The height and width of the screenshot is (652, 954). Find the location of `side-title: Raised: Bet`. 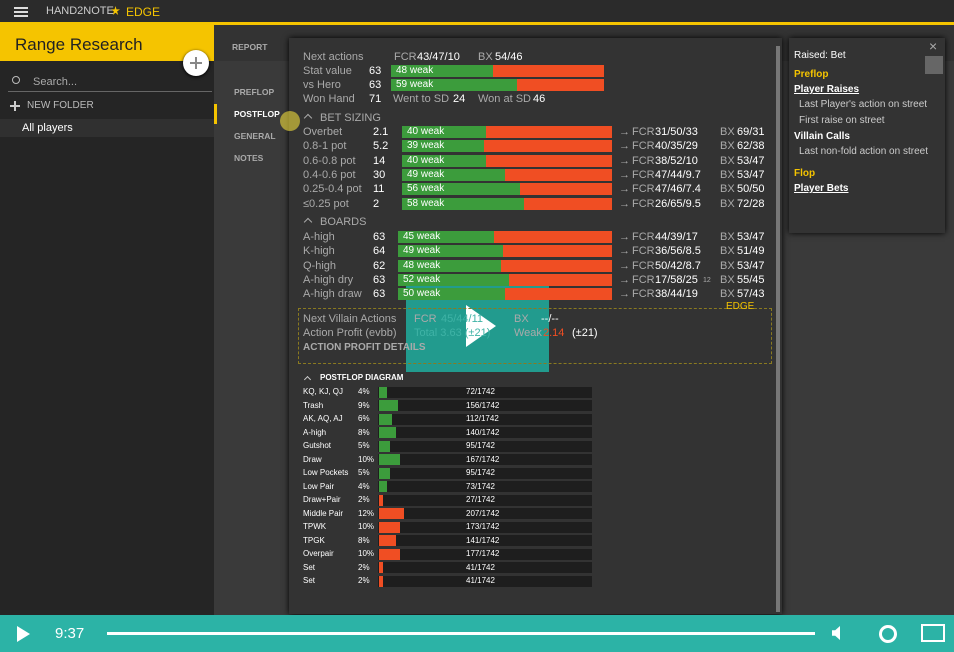

side-title: Raised: Bet is located at coordinates (820, 55).